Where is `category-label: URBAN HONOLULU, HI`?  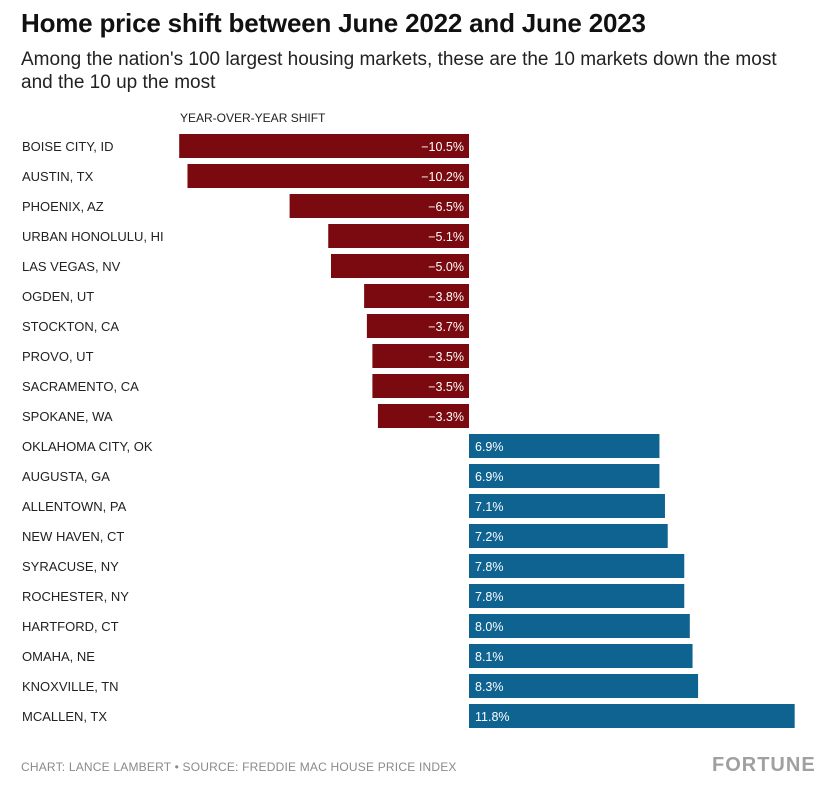 category-label: URBAN HONOLULU, HI is located at coordinates (93, 236).